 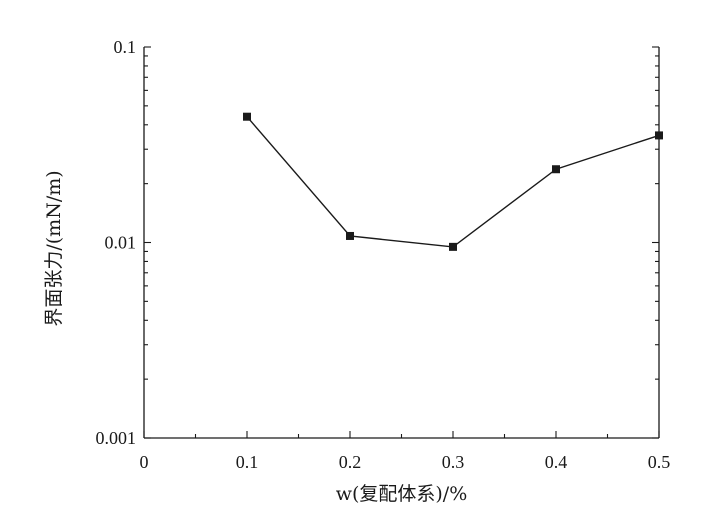 What do you see at coordinates (116, 438) in the screenshot?
I see `y-tick-label: 0.001` at bounding box center [116, 438].